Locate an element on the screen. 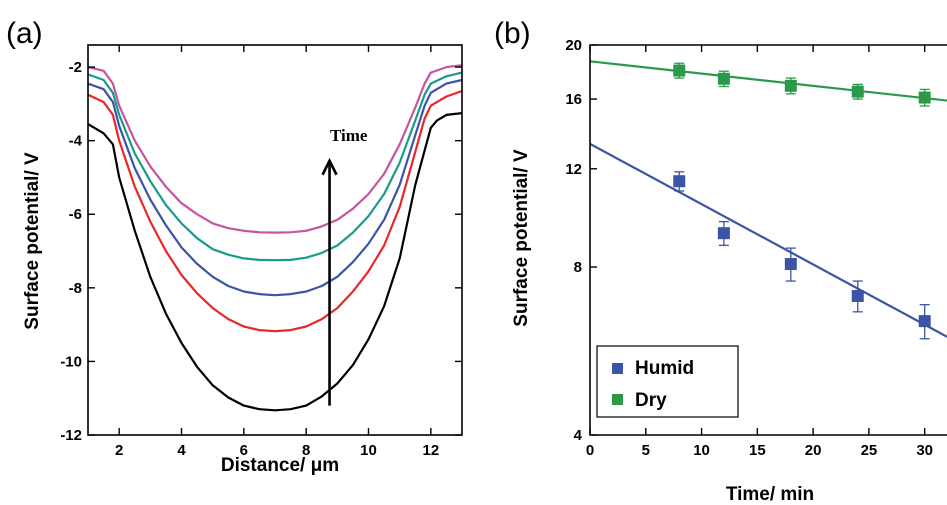 The image size is (947, 505). x-tick-label: 8 is located at coordinates (306, 450).